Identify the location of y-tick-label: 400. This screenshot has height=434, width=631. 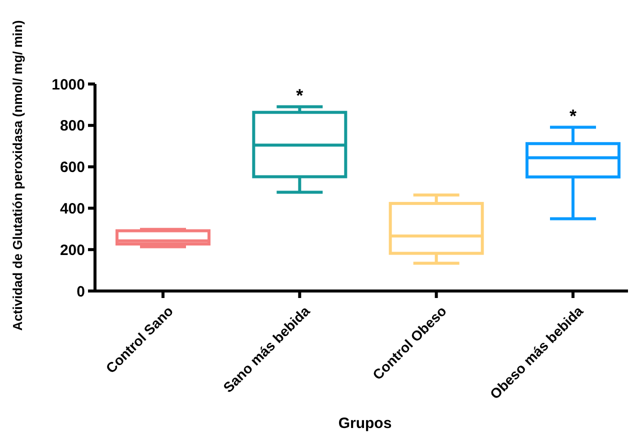
(72, 209).